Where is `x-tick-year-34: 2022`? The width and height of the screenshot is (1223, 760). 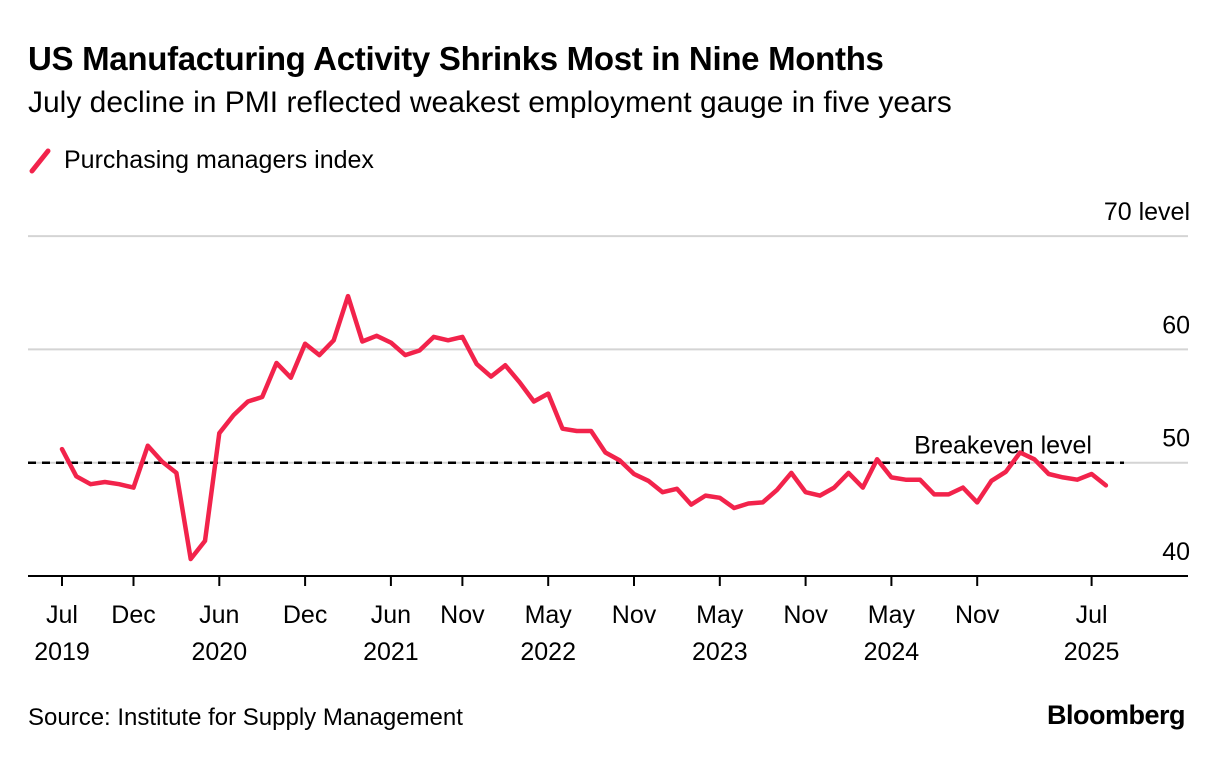
x-tick-year-34: 2022 is located at coordinates (548, 652).